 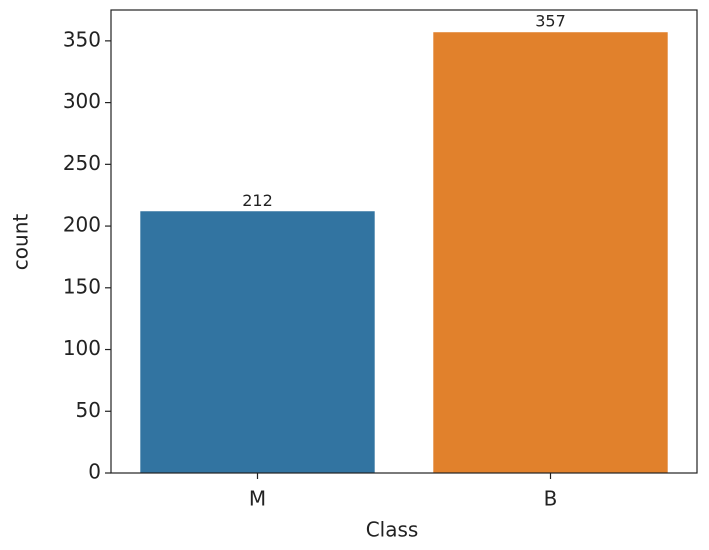 What do you see at coordinates (82, 286) in the screenshot?
I see `y-tick-label: 150` at bounding box center [82, 286].